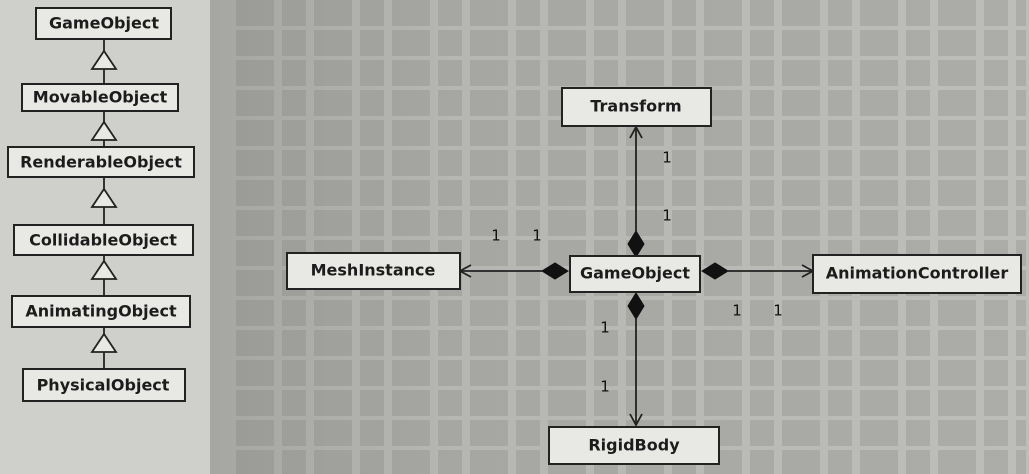 Image resolution: width=1029 pixels, height=474 pixels. Describe the element at coordinates (667, 216) in the screenshot. I see `multiplicity-transform-lower: 1` at that location.